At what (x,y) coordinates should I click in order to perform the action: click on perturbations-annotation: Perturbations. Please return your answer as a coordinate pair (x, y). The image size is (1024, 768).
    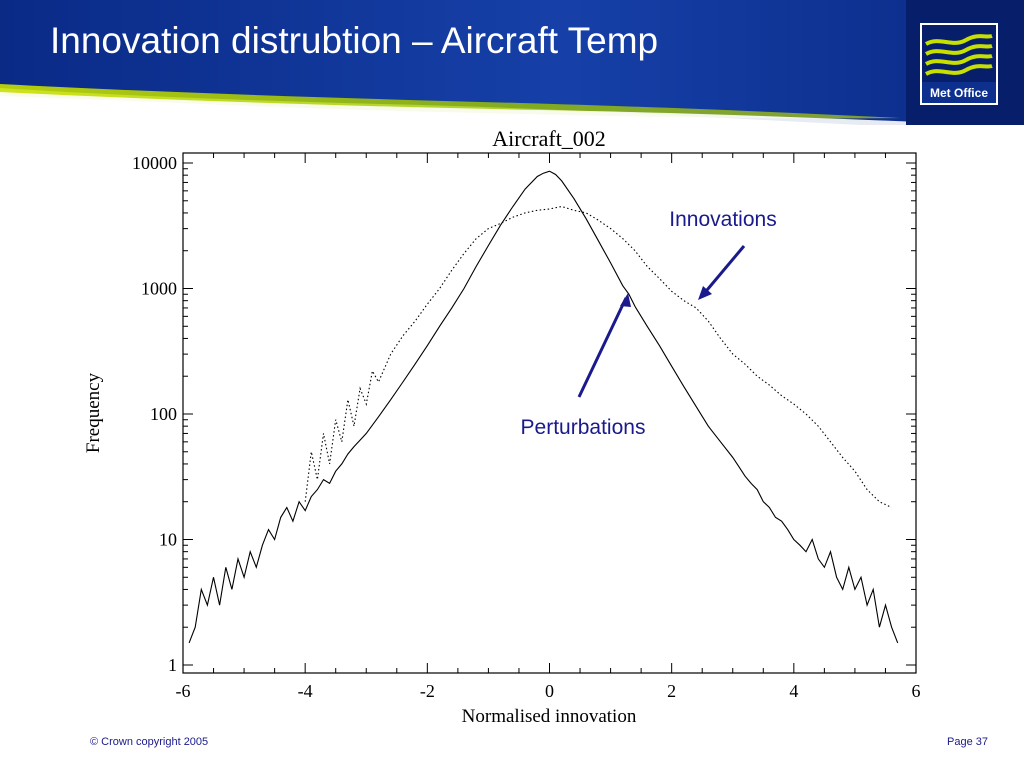
    Looking at the image, I should click on (583, 427).